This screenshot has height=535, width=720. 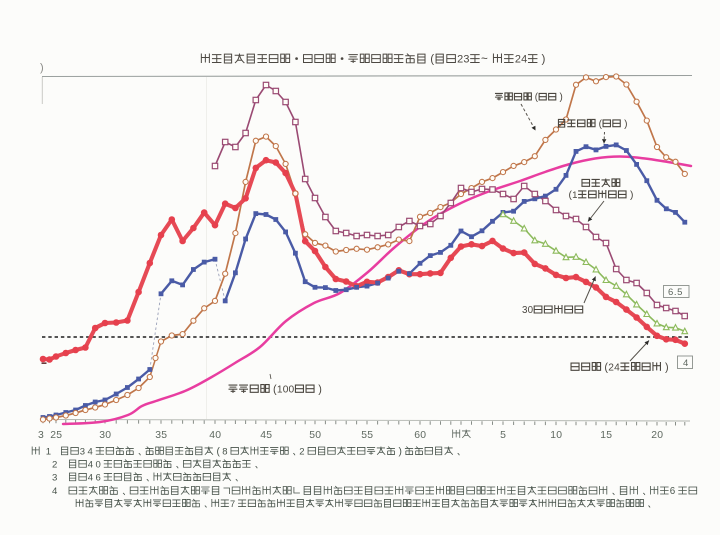 What do you see at coordinates (266, 435) in the screenshot?
I see `svg-text: 45` at bounding box center [266, 435].